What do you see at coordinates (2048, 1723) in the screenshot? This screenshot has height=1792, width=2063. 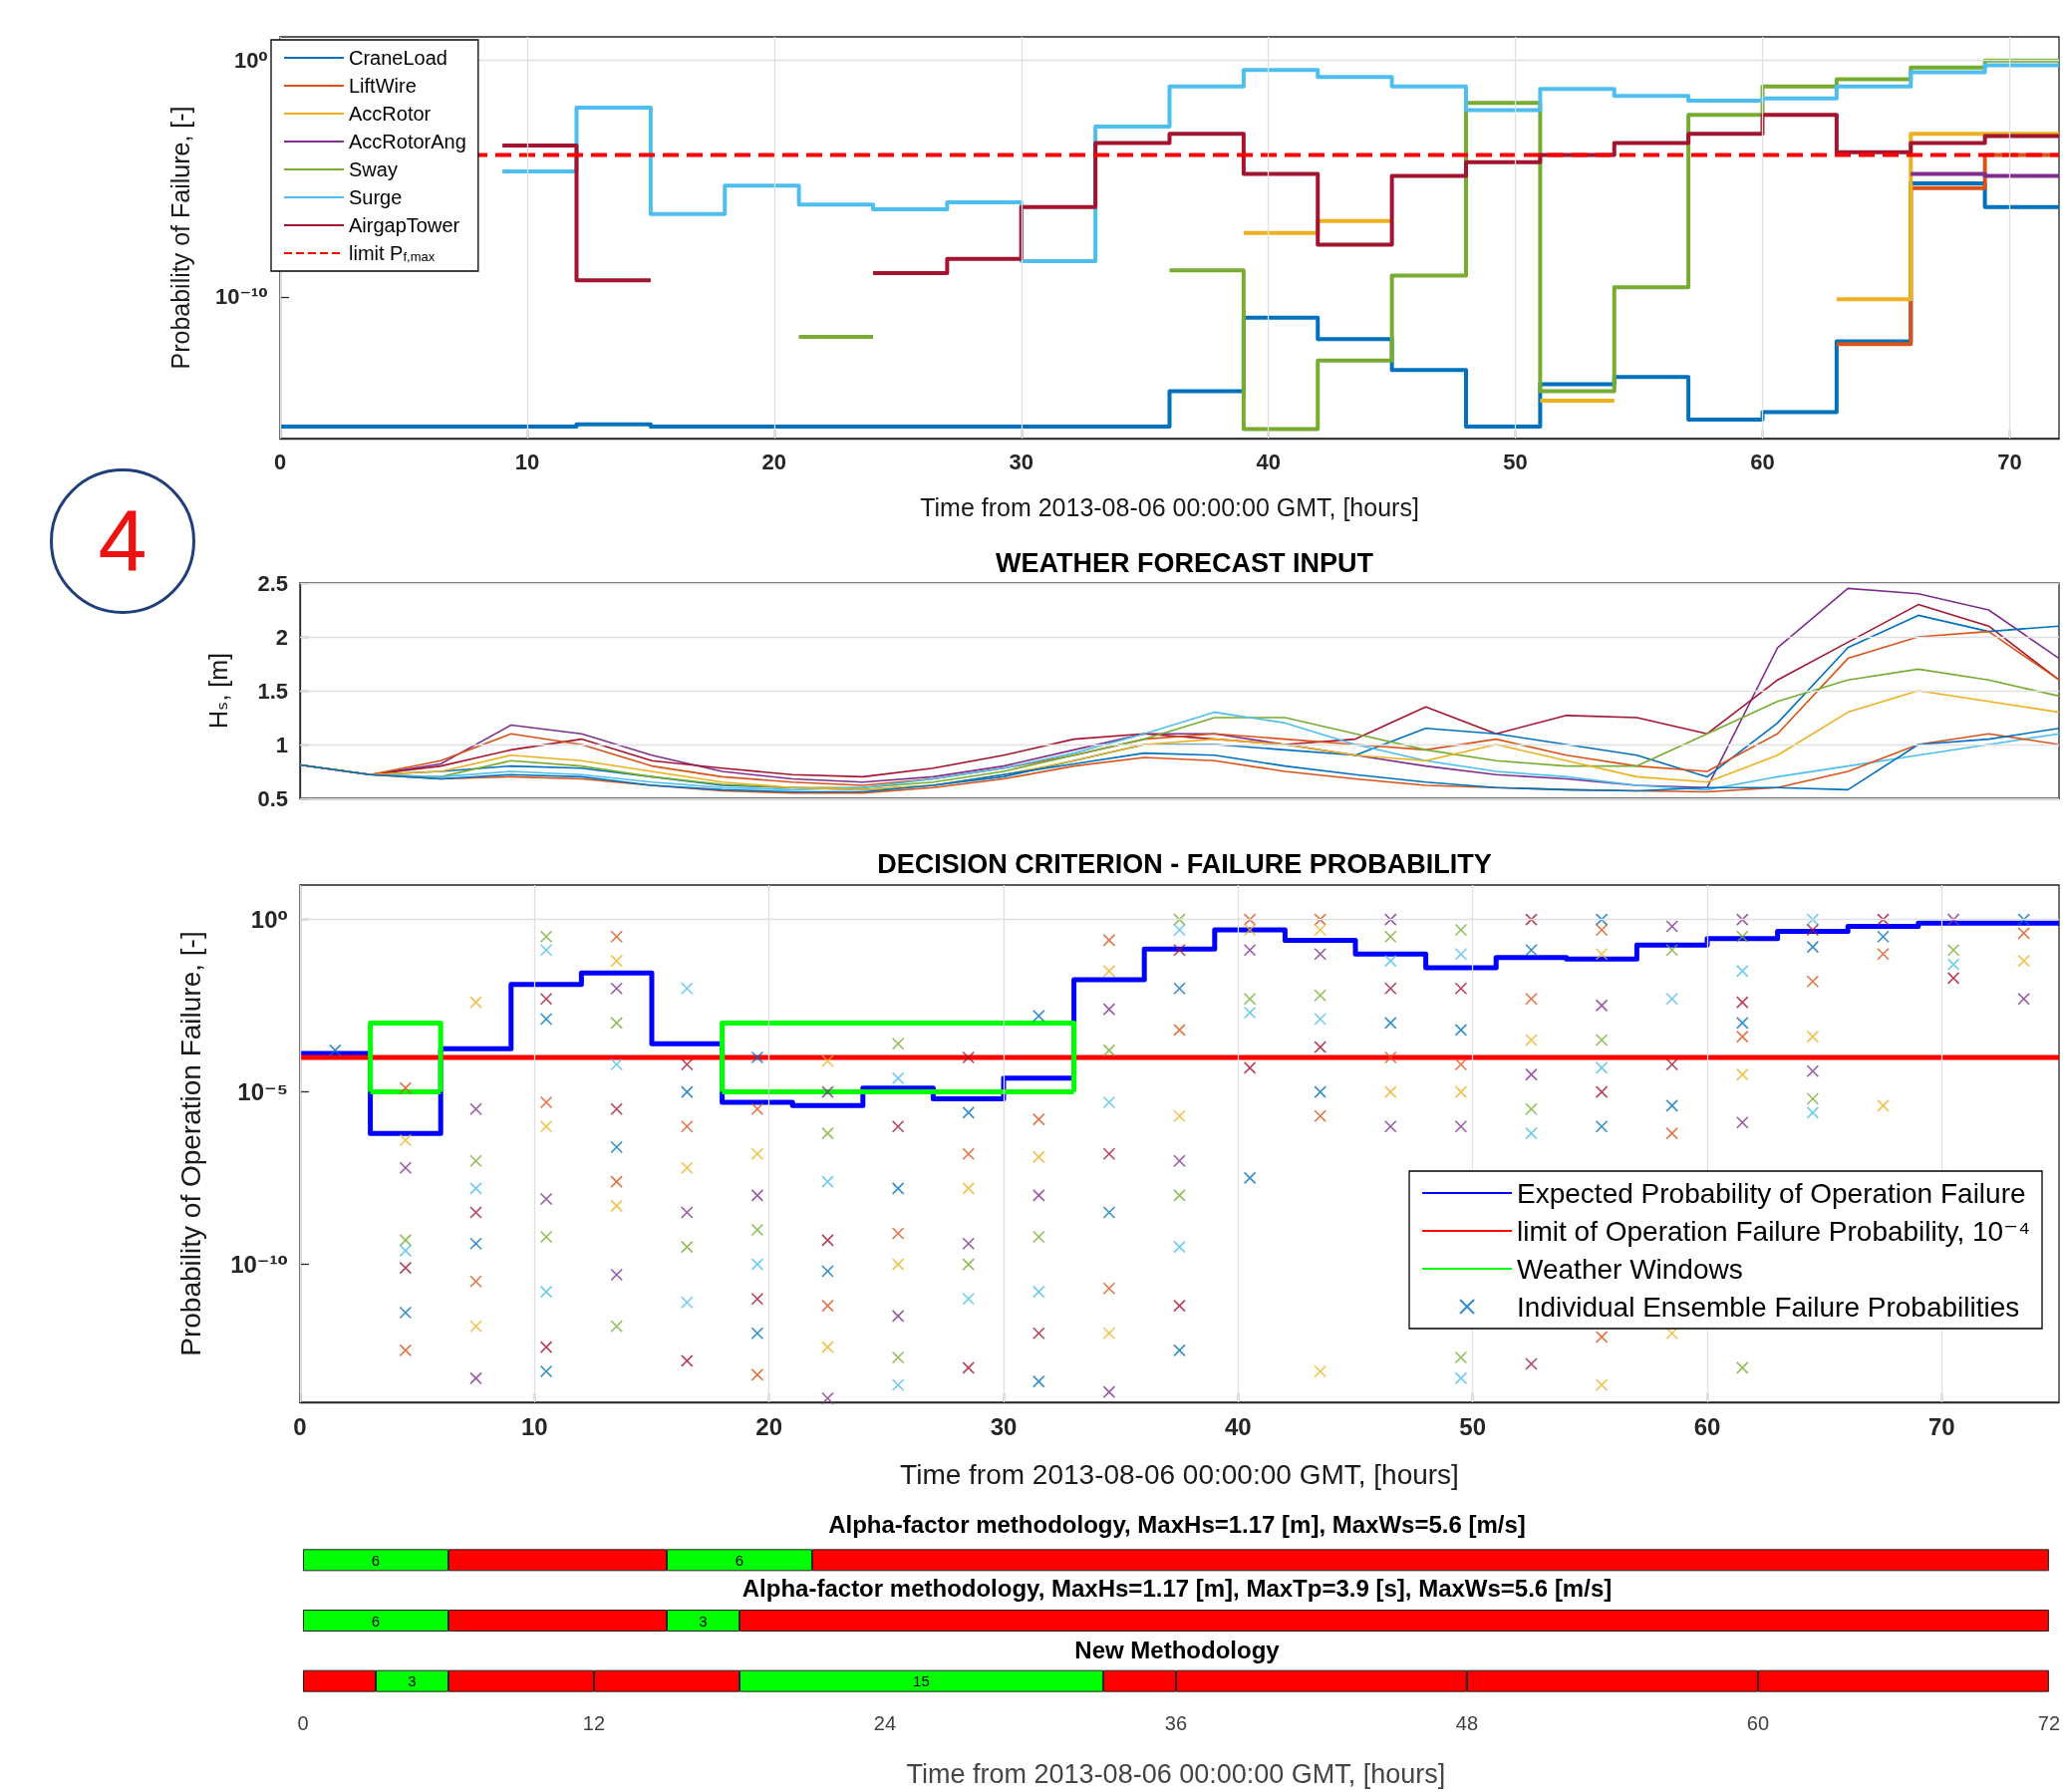 I see `x-tick-label: 72` at bounding box center [2048, 1723].